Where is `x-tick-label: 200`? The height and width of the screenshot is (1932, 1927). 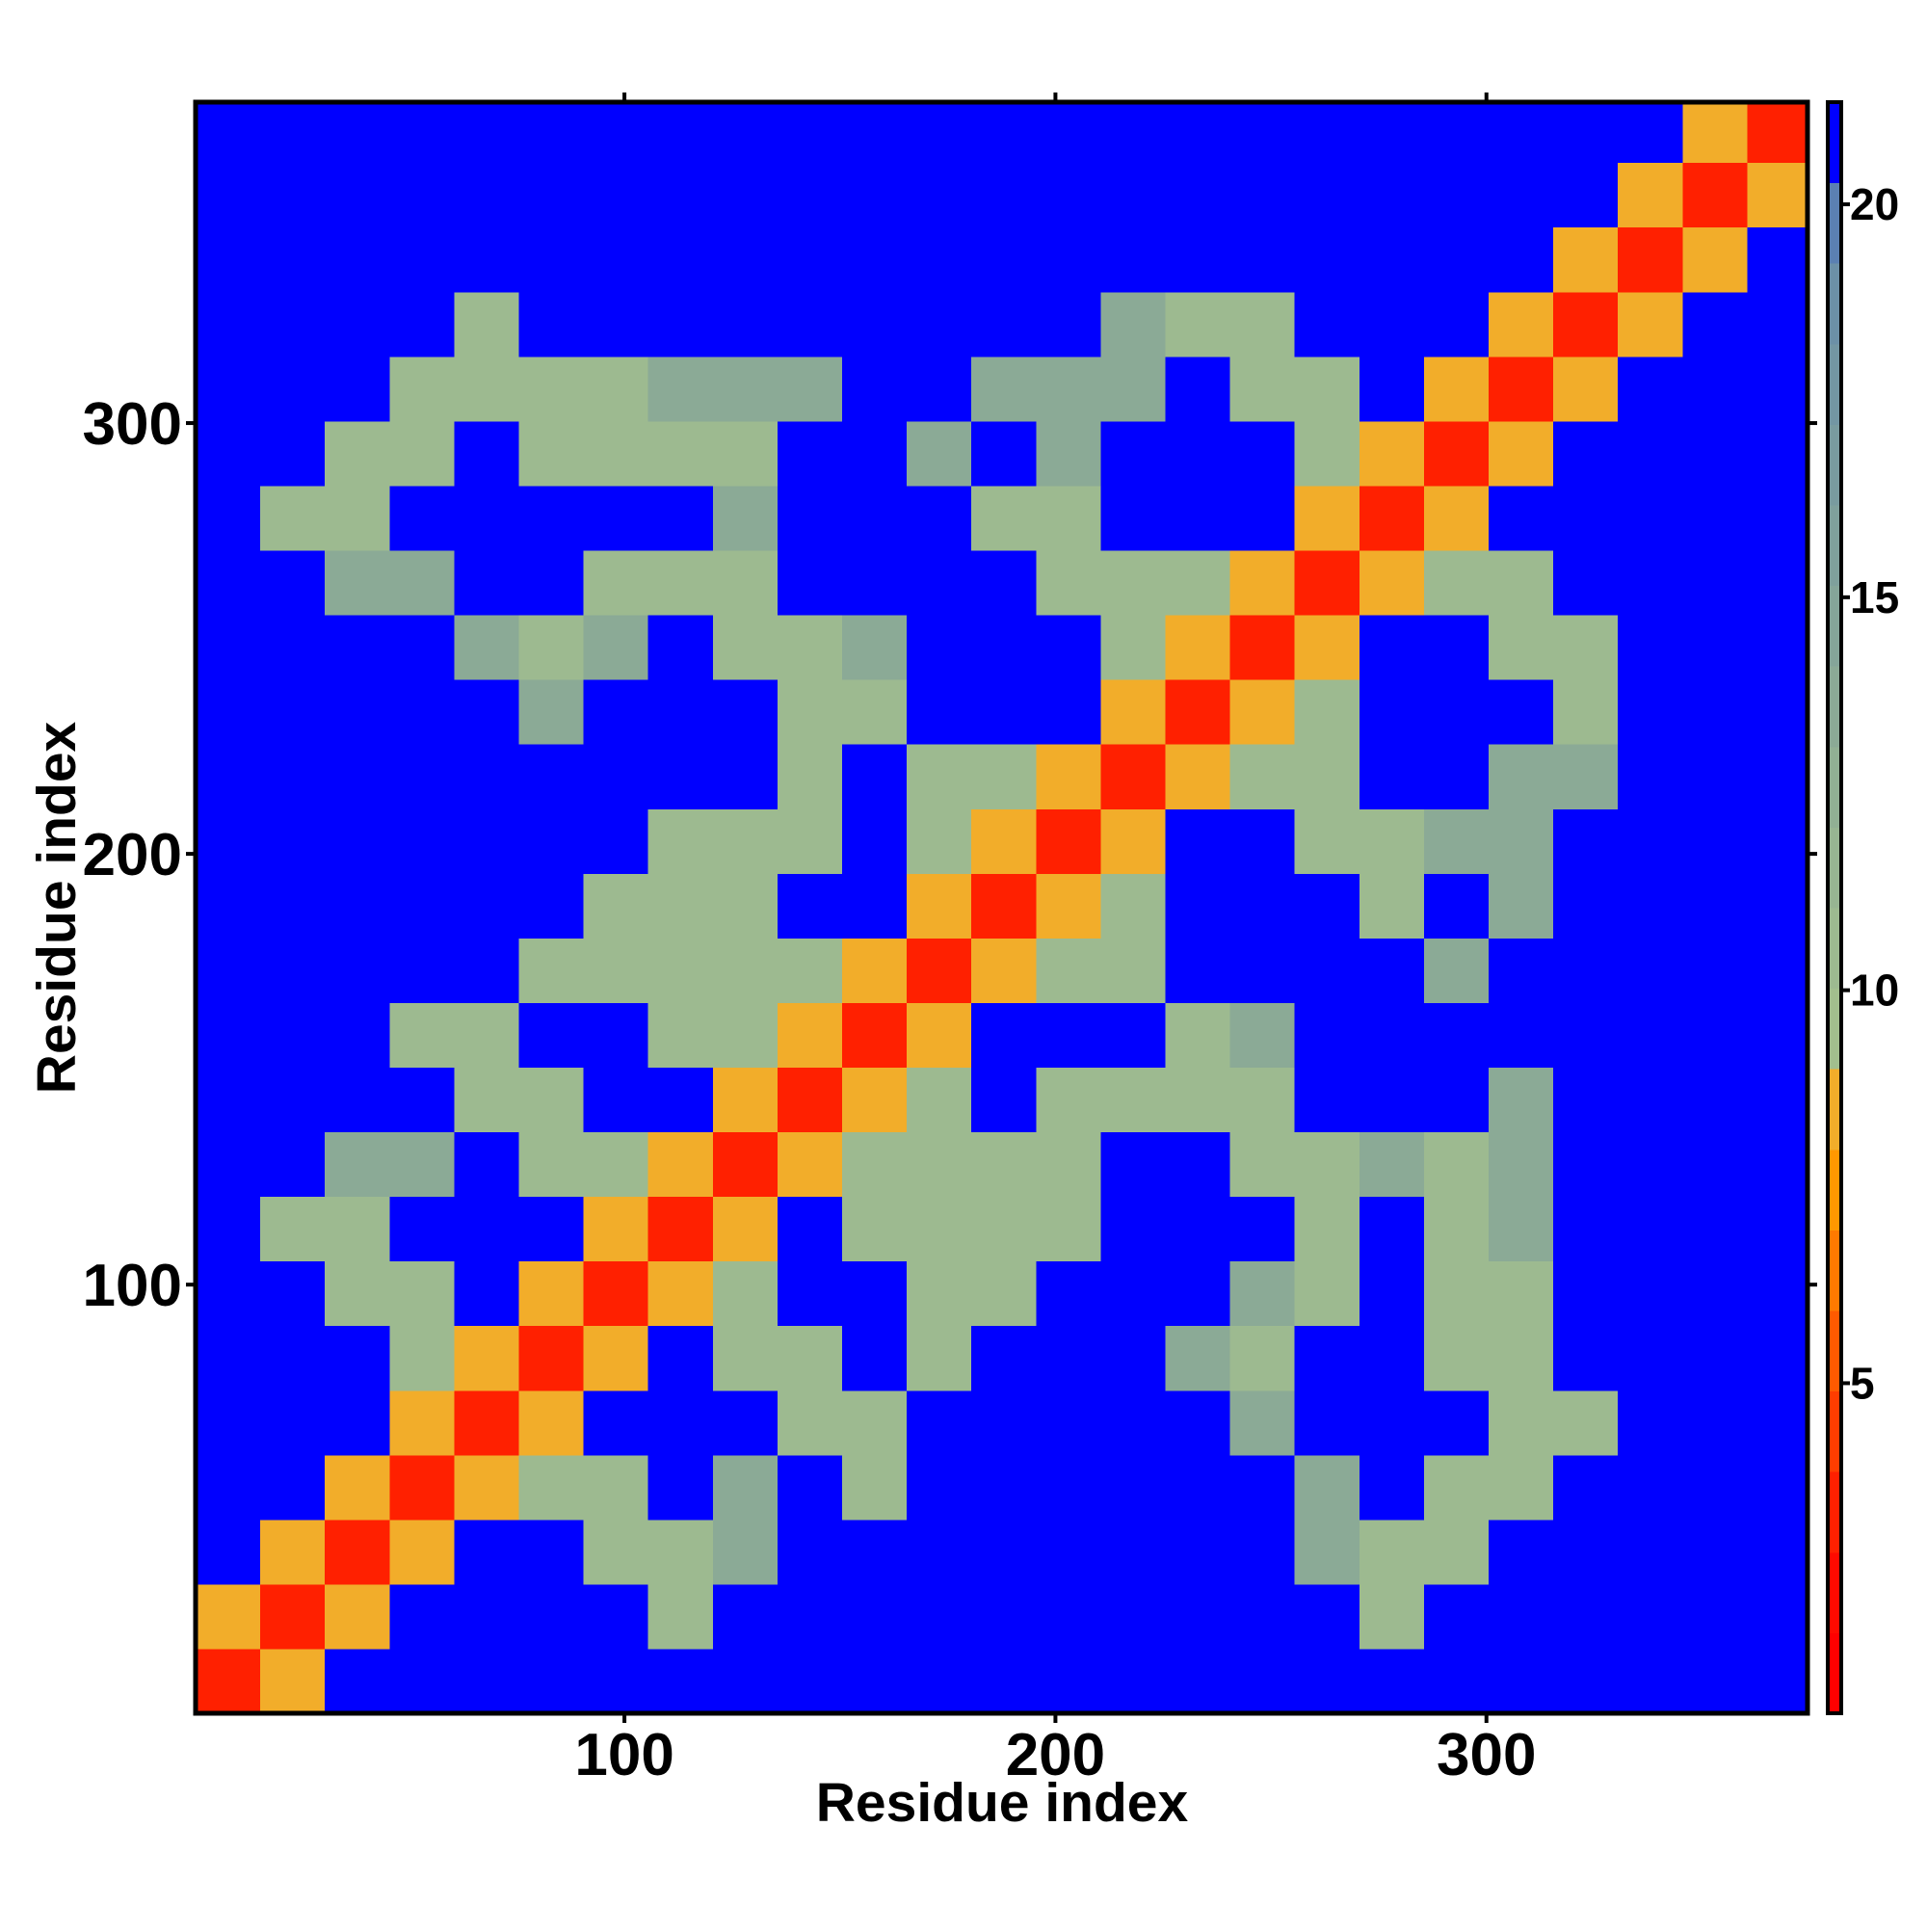 x-tick-label: 200 is located at coordinates (1055, 1755).